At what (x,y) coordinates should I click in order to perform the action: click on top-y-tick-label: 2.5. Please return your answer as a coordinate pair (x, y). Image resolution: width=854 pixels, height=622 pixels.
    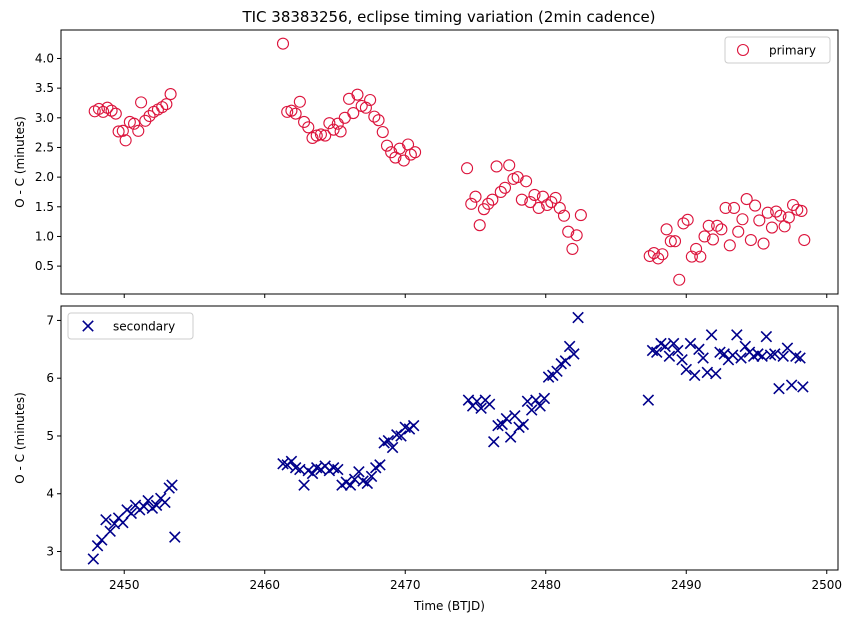
    Looking at the image, I should click on (44, 147).